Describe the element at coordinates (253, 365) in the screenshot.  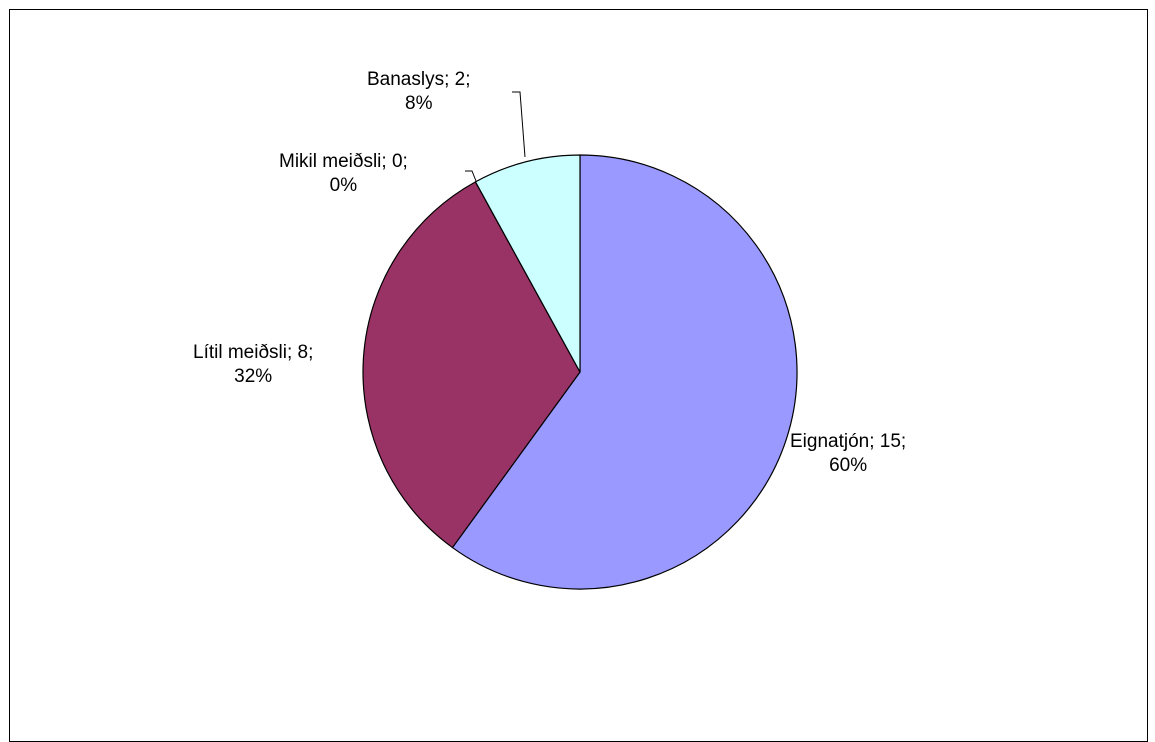
I see `data-label-litil-meidsli: Lítil meiðsli; 8; 32%` at that location.